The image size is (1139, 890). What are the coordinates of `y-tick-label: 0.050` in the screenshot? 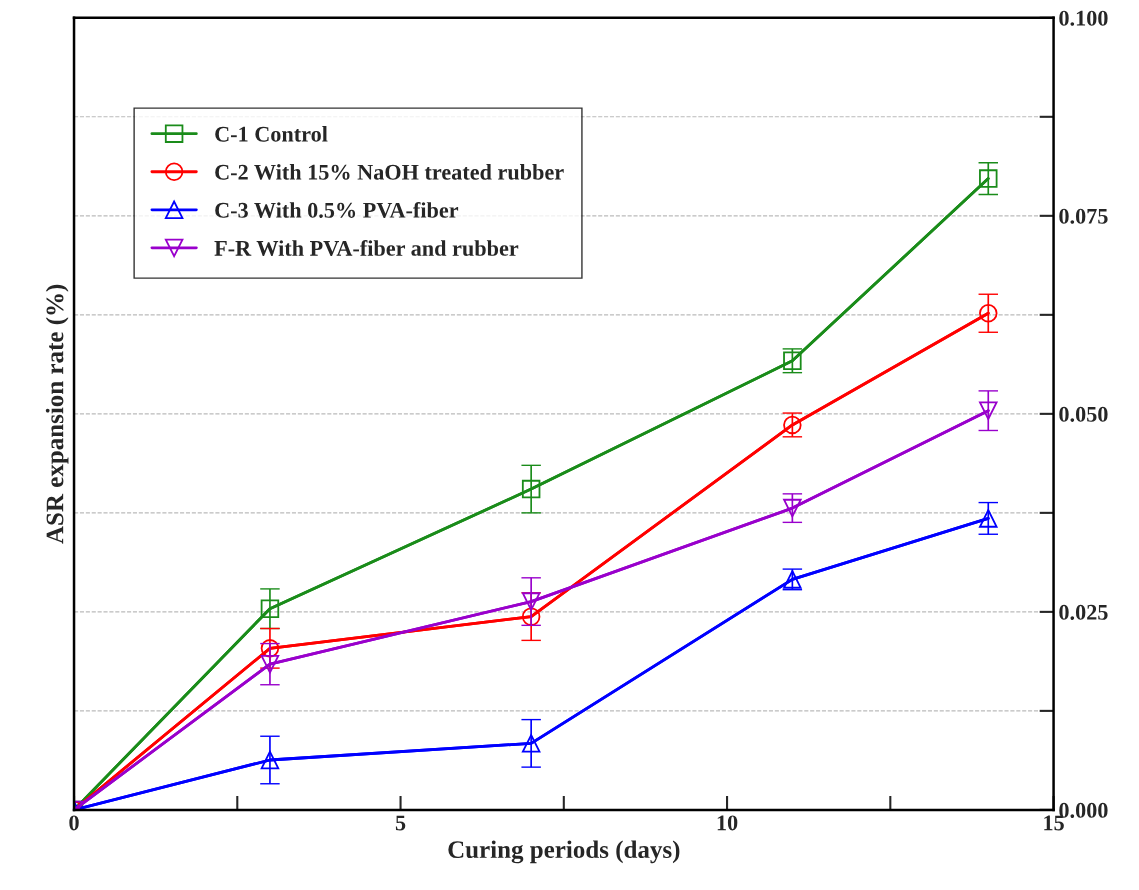 It's located at (1083, 414).